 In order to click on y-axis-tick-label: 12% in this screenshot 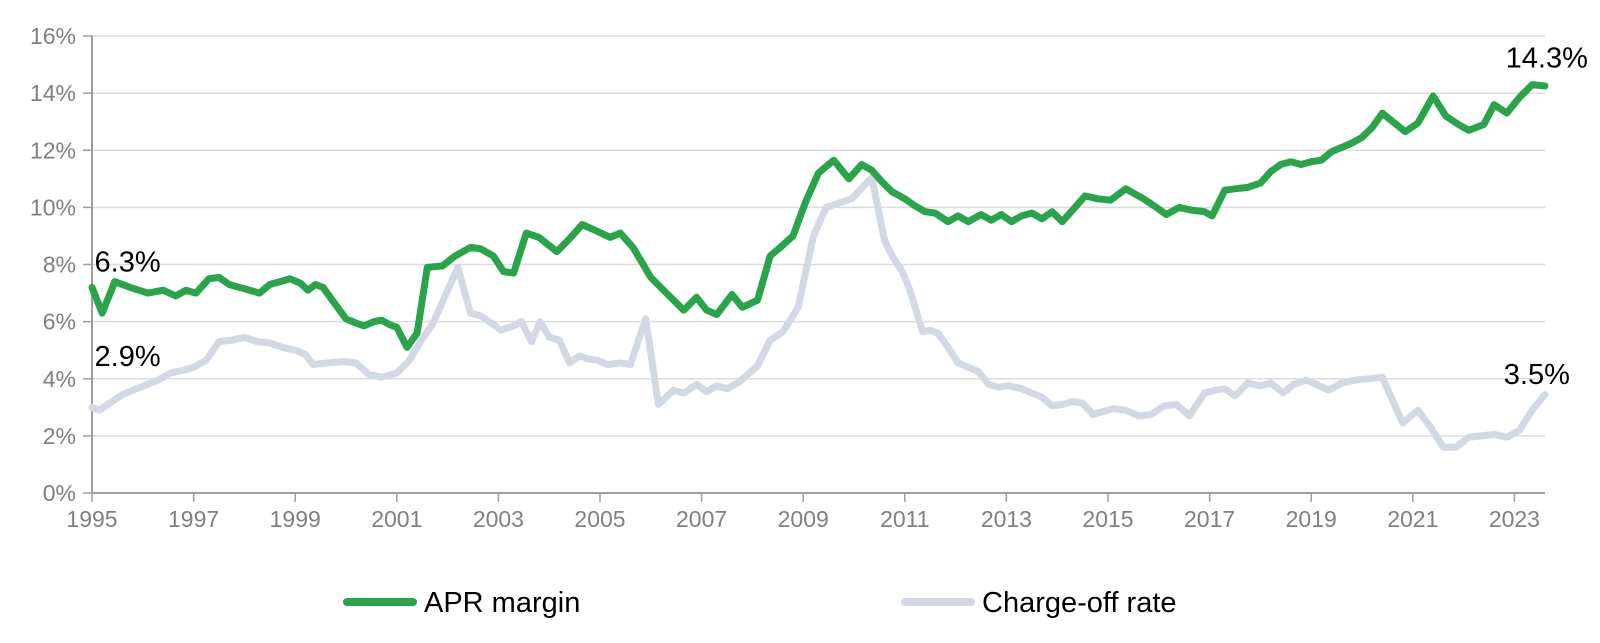, I will do `click(53, 150)`.